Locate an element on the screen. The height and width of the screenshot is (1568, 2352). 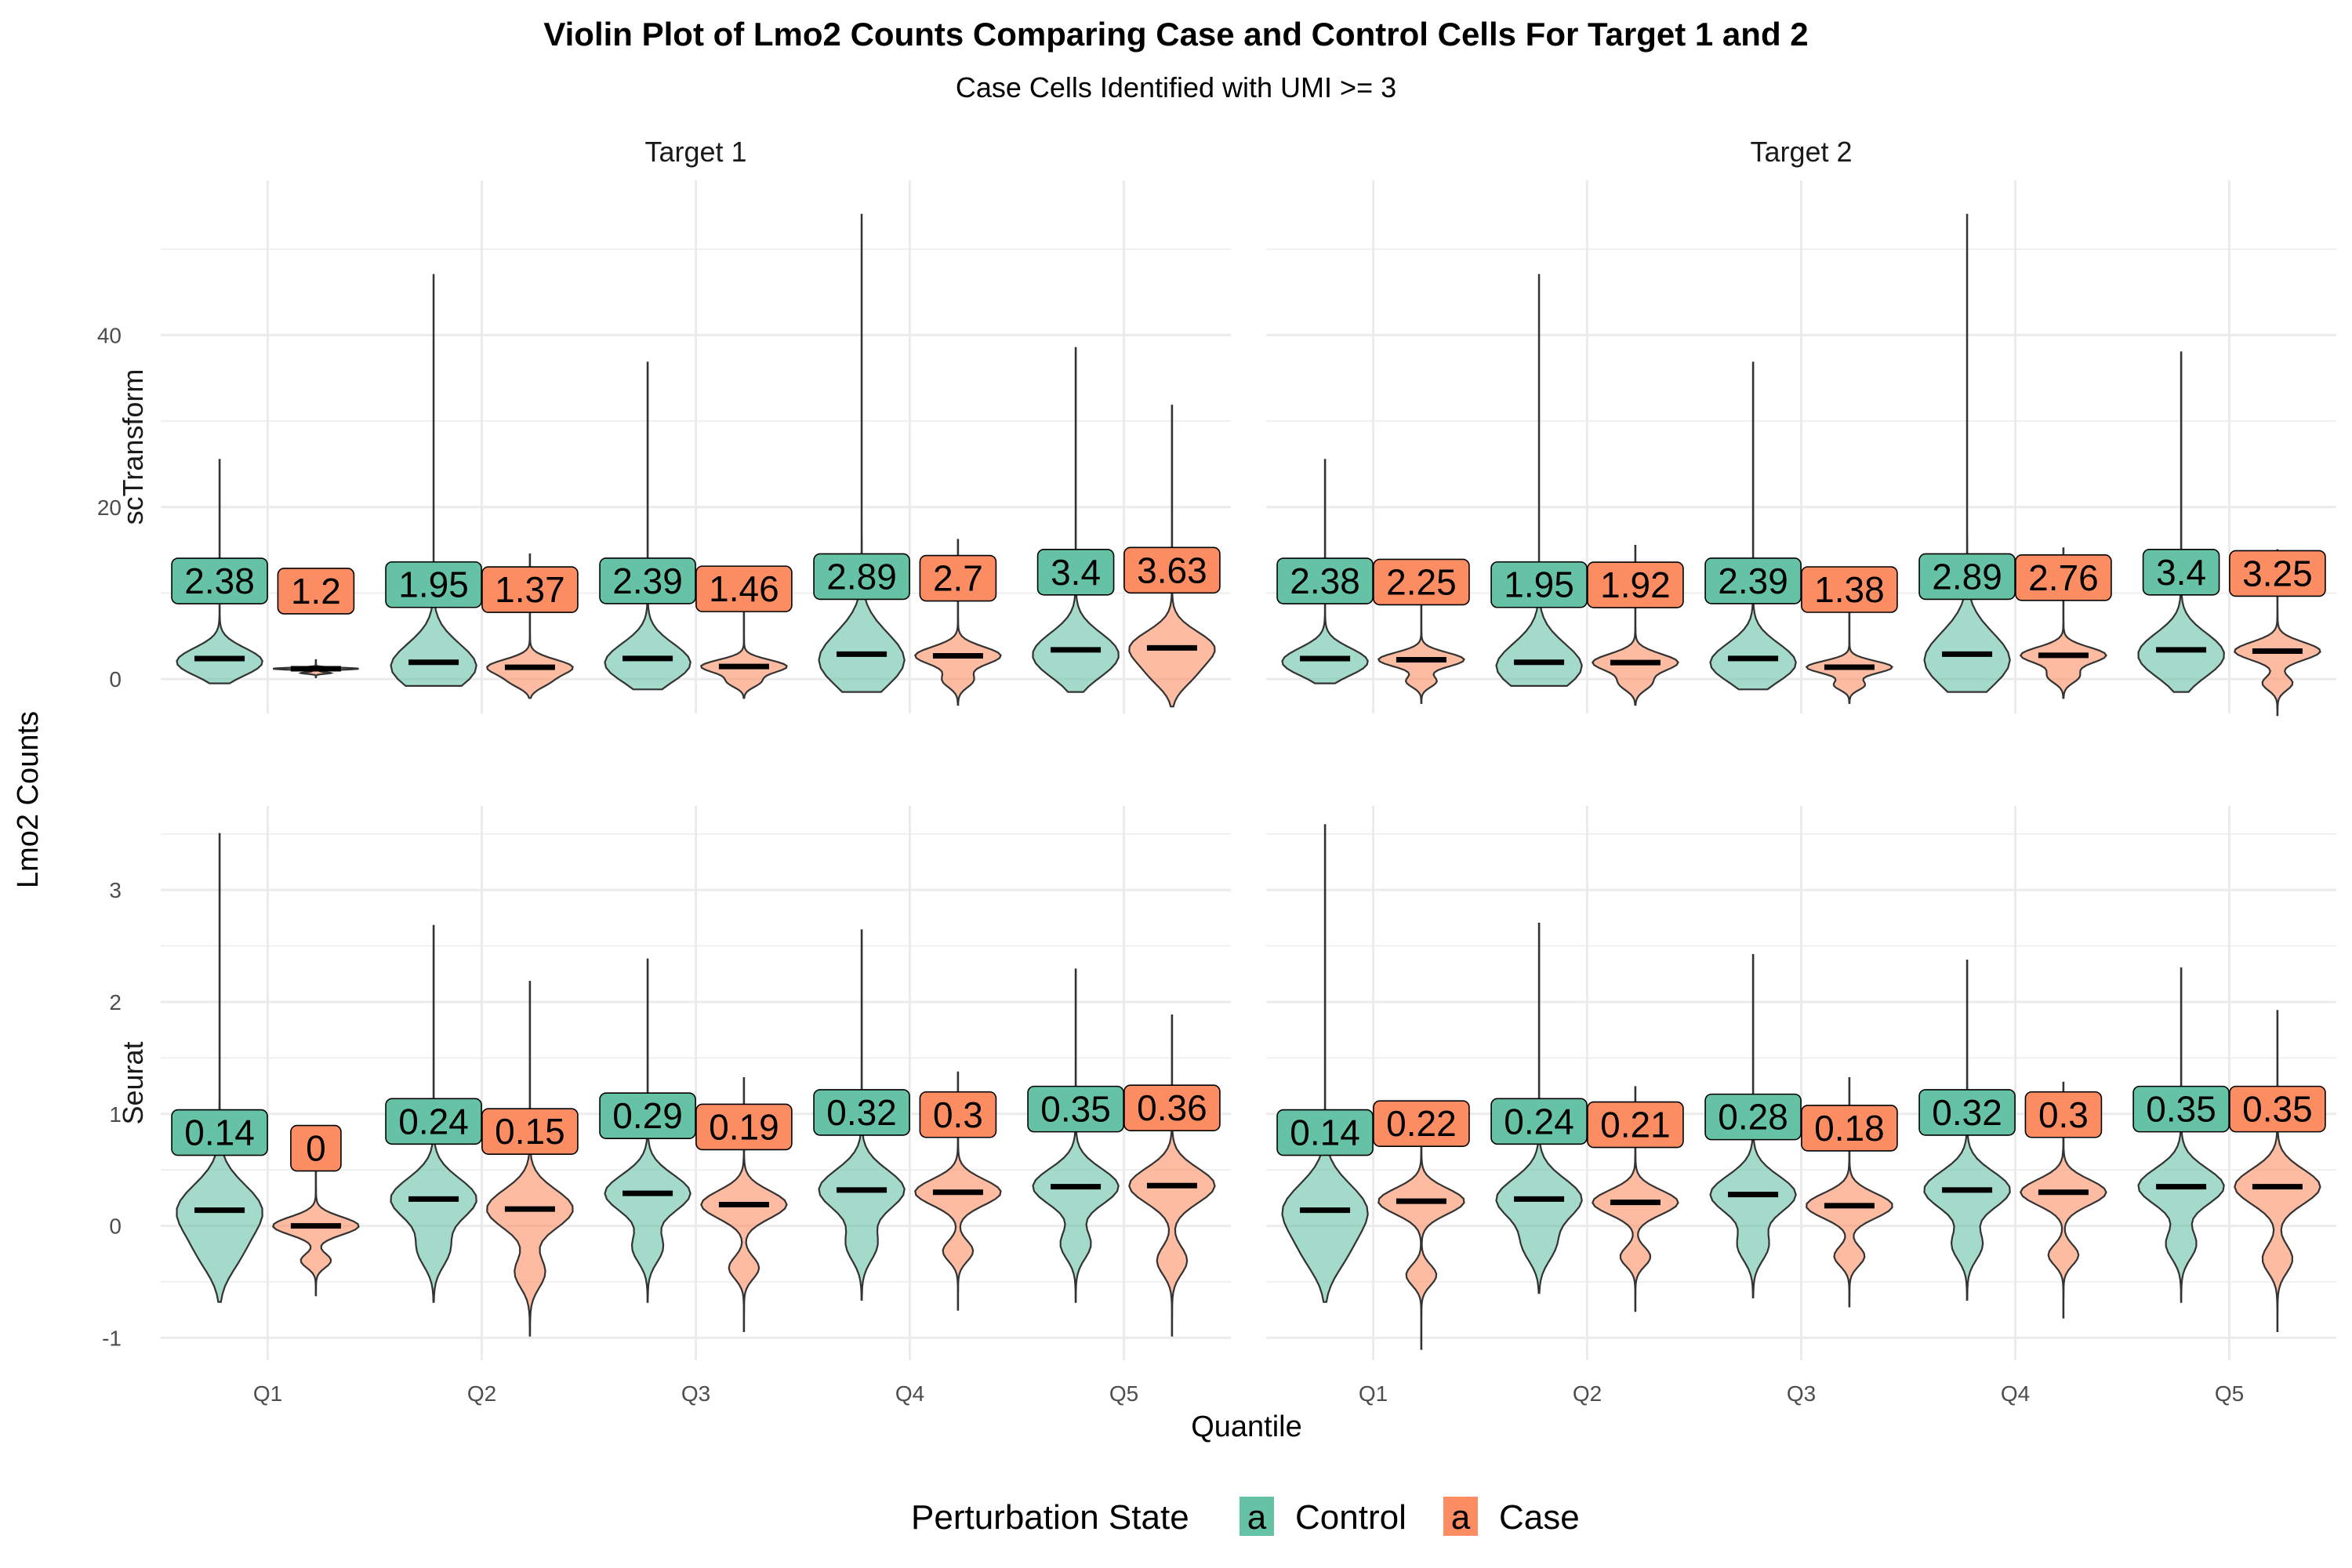
data-label-case-q4: 0.3 is located at coordinates (2063, 1114).